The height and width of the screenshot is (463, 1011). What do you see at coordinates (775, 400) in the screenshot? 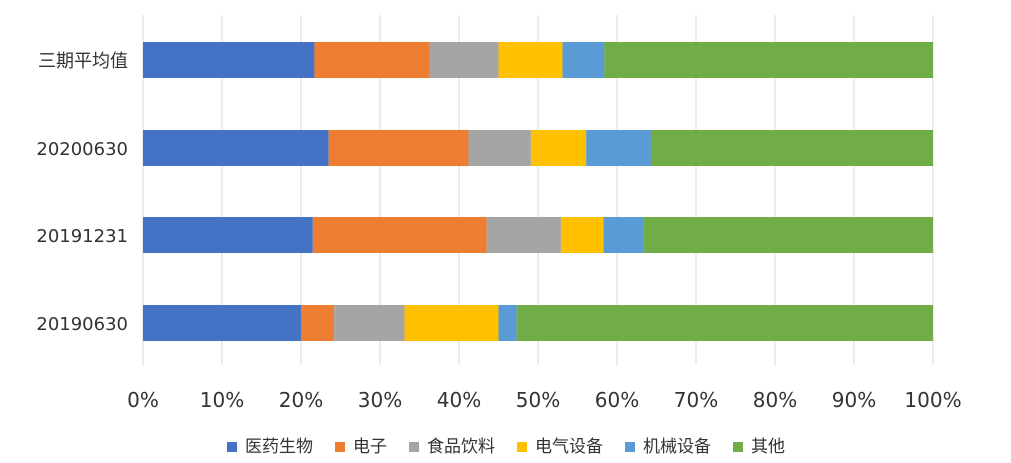
I see `x-tick-label: 80%` at bounding box center [775, 400].